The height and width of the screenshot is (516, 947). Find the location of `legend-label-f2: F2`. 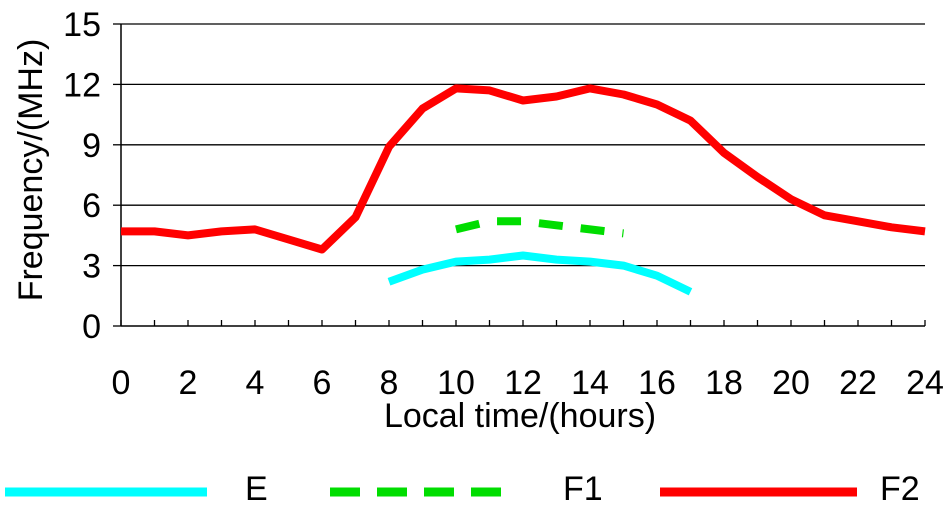

legend-label-f2: F2 is located at coordinates (900, 489).